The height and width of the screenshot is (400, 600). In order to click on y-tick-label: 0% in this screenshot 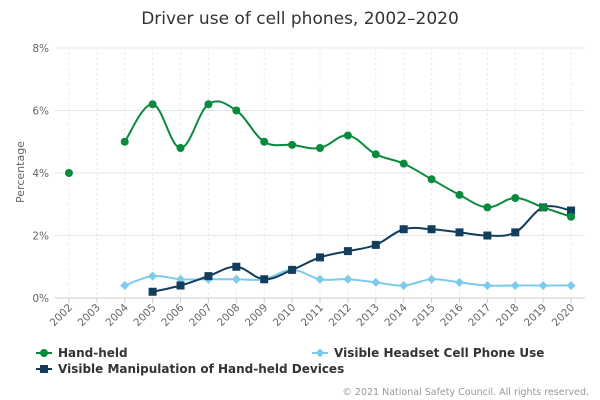, I will do `click(40, 299)`.